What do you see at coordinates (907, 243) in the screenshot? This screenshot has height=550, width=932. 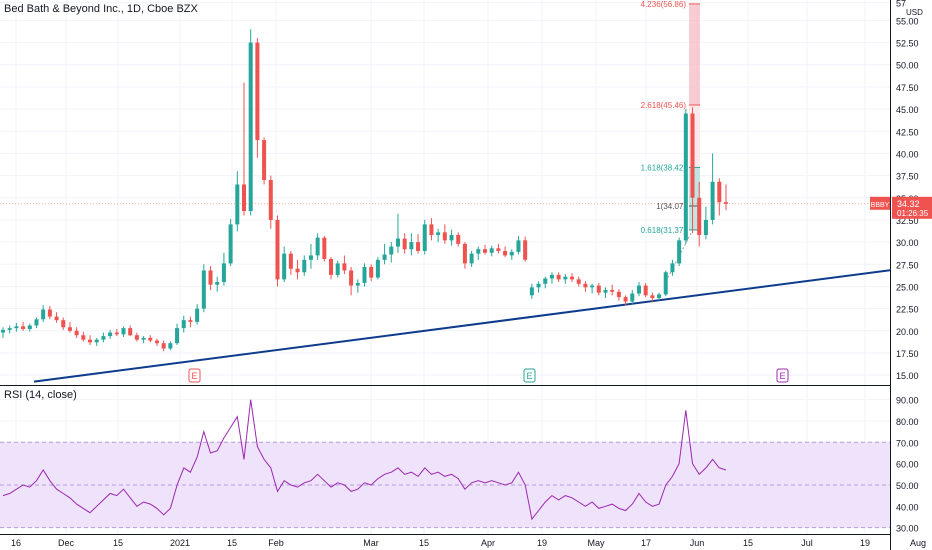 I see `price-tick-label: 30.00` at bounding box center [907, 243].